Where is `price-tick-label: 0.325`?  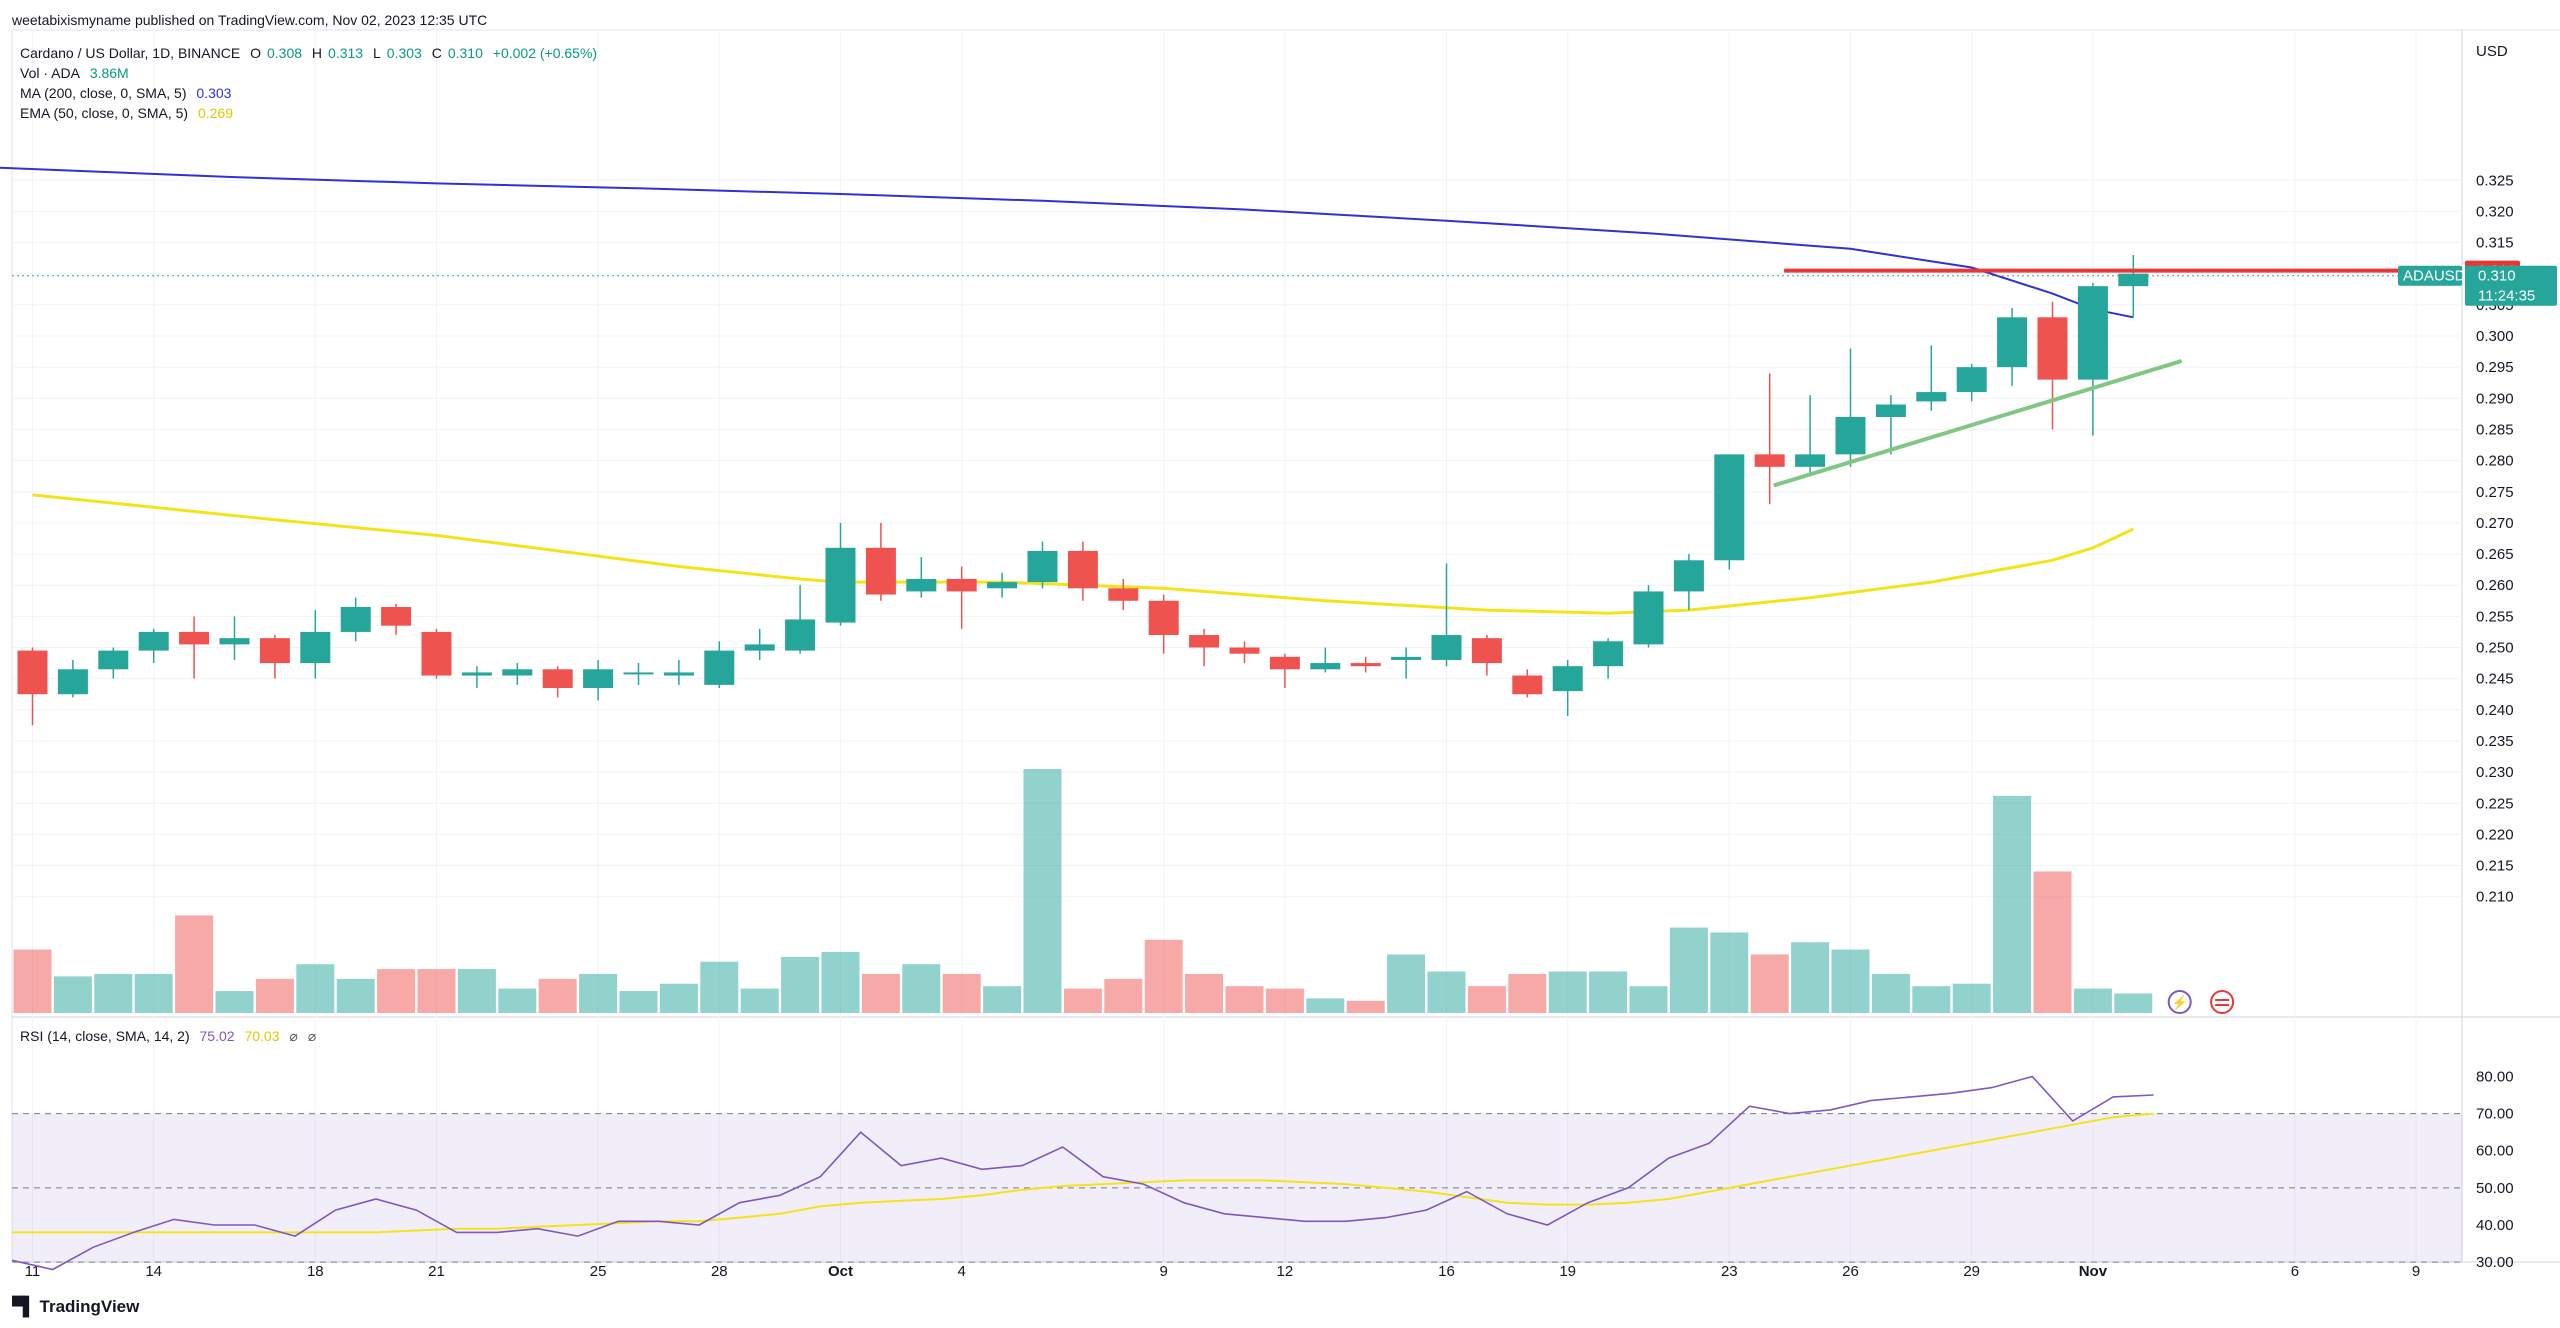 price-tick-label: 0.325 is located at coordinates (2495, 180).